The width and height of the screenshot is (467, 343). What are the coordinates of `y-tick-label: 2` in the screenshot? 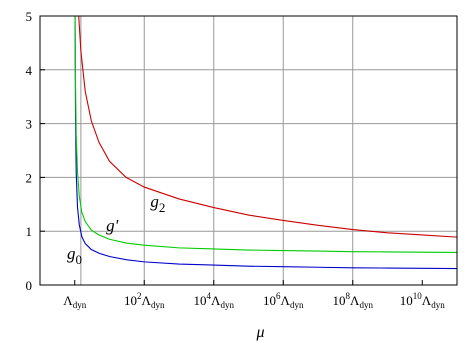 It's located at (29, 177).